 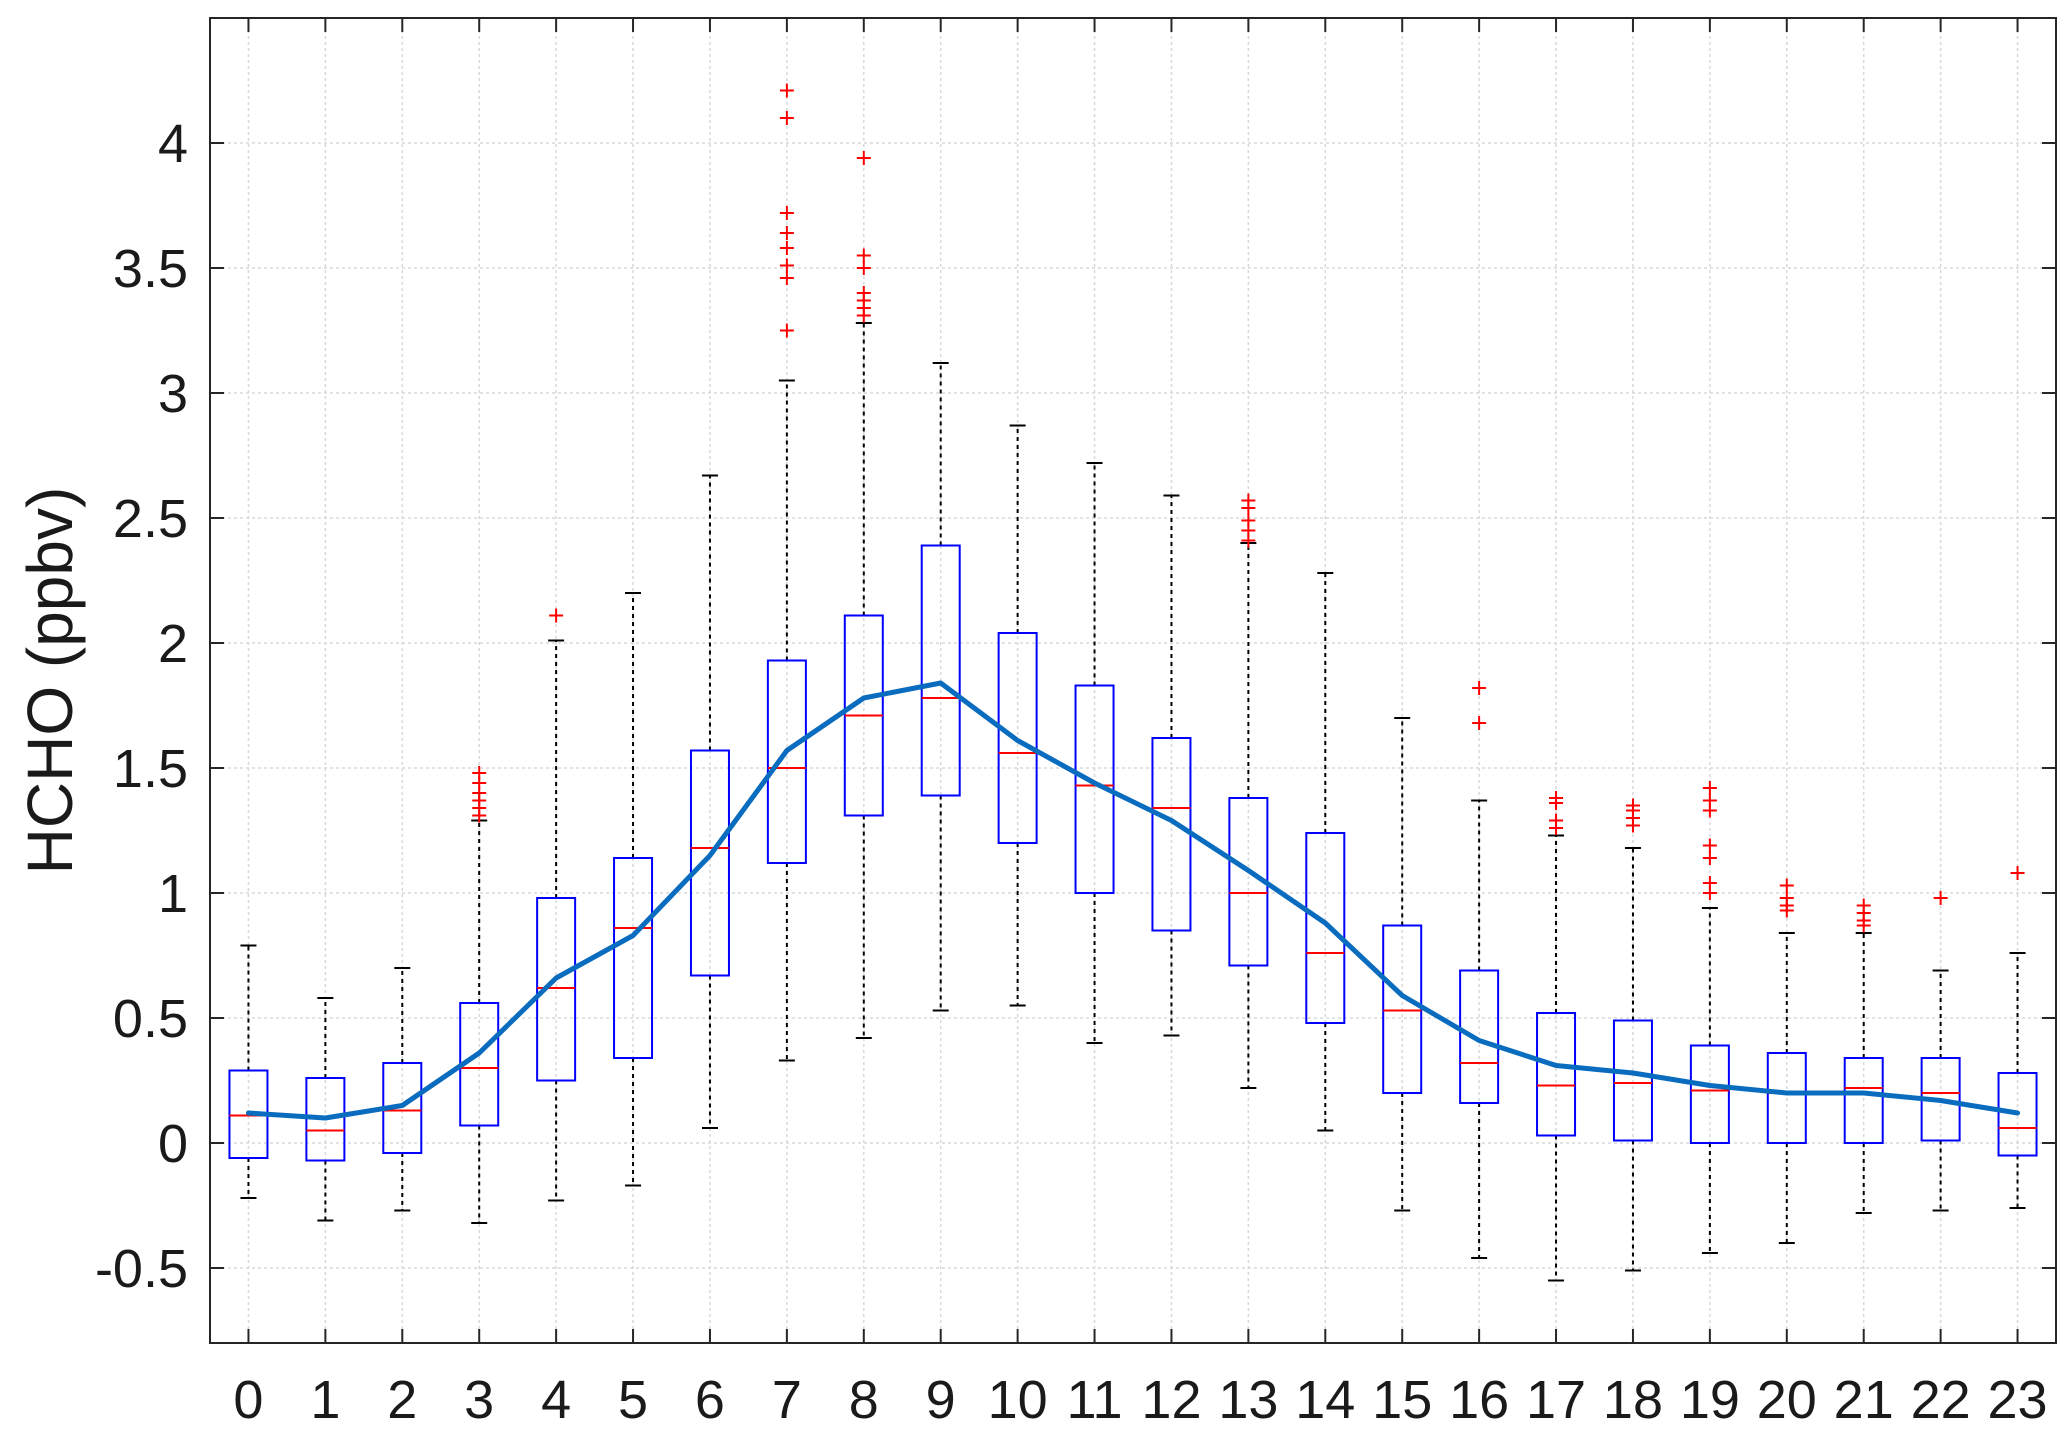 What do you see at coordinates (141, 1269) in the screenshot?
I see `y-tick-label: -0.5` at bounding box center [141, 1269].